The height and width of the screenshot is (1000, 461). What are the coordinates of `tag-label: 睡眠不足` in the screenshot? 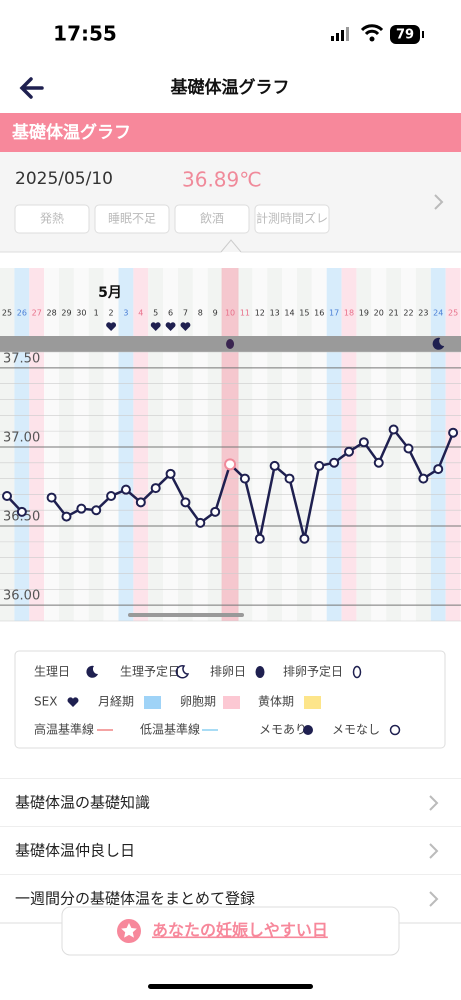 It's located at (132, 219).